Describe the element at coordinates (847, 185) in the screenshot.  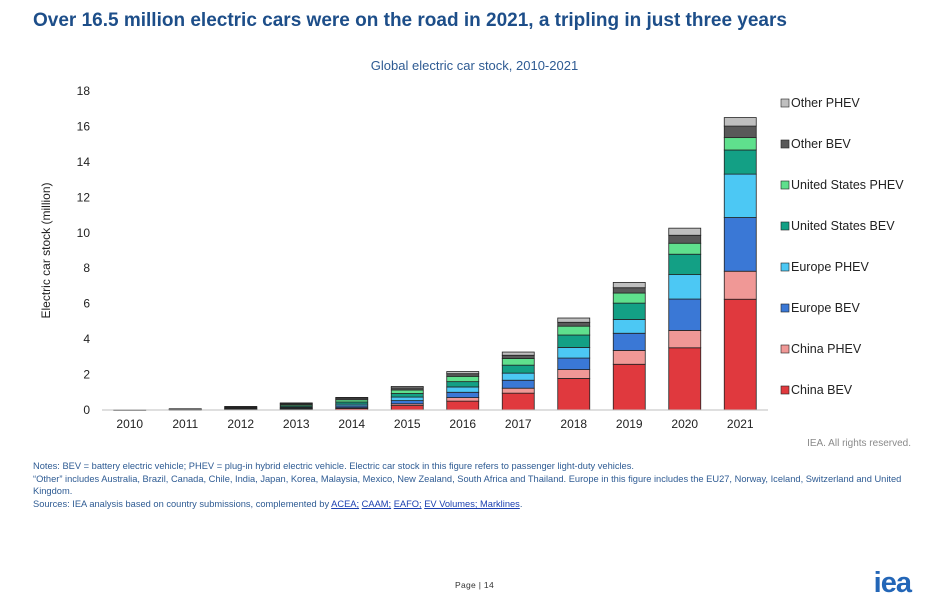
I see `legend-label: United States PHEV` at that location.